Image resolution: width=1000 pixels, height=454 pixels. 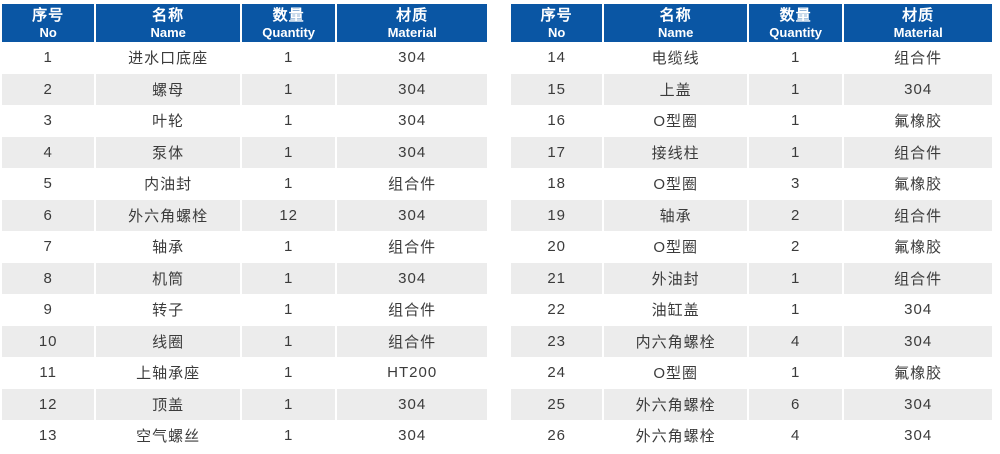 I want to click on table-row: 11 上轴承座 1 HT200, so click(x=244, y=373).